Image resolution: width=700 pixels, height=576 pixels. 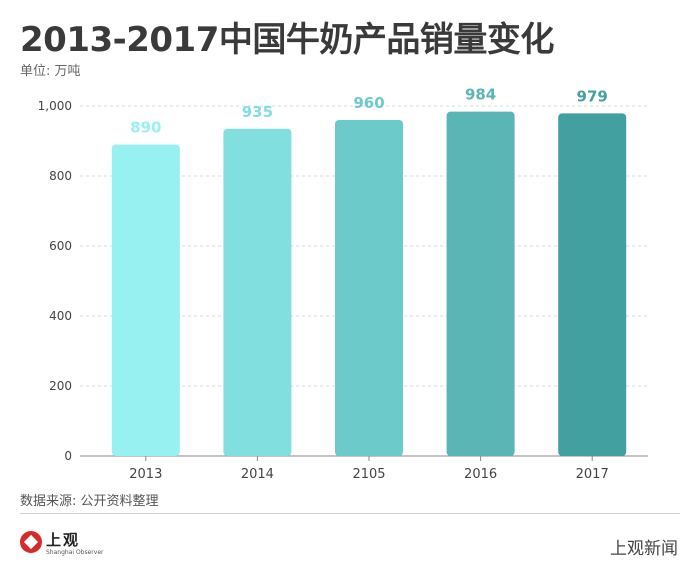 I want to click on data-label: 890, so click(x=145, y=128).